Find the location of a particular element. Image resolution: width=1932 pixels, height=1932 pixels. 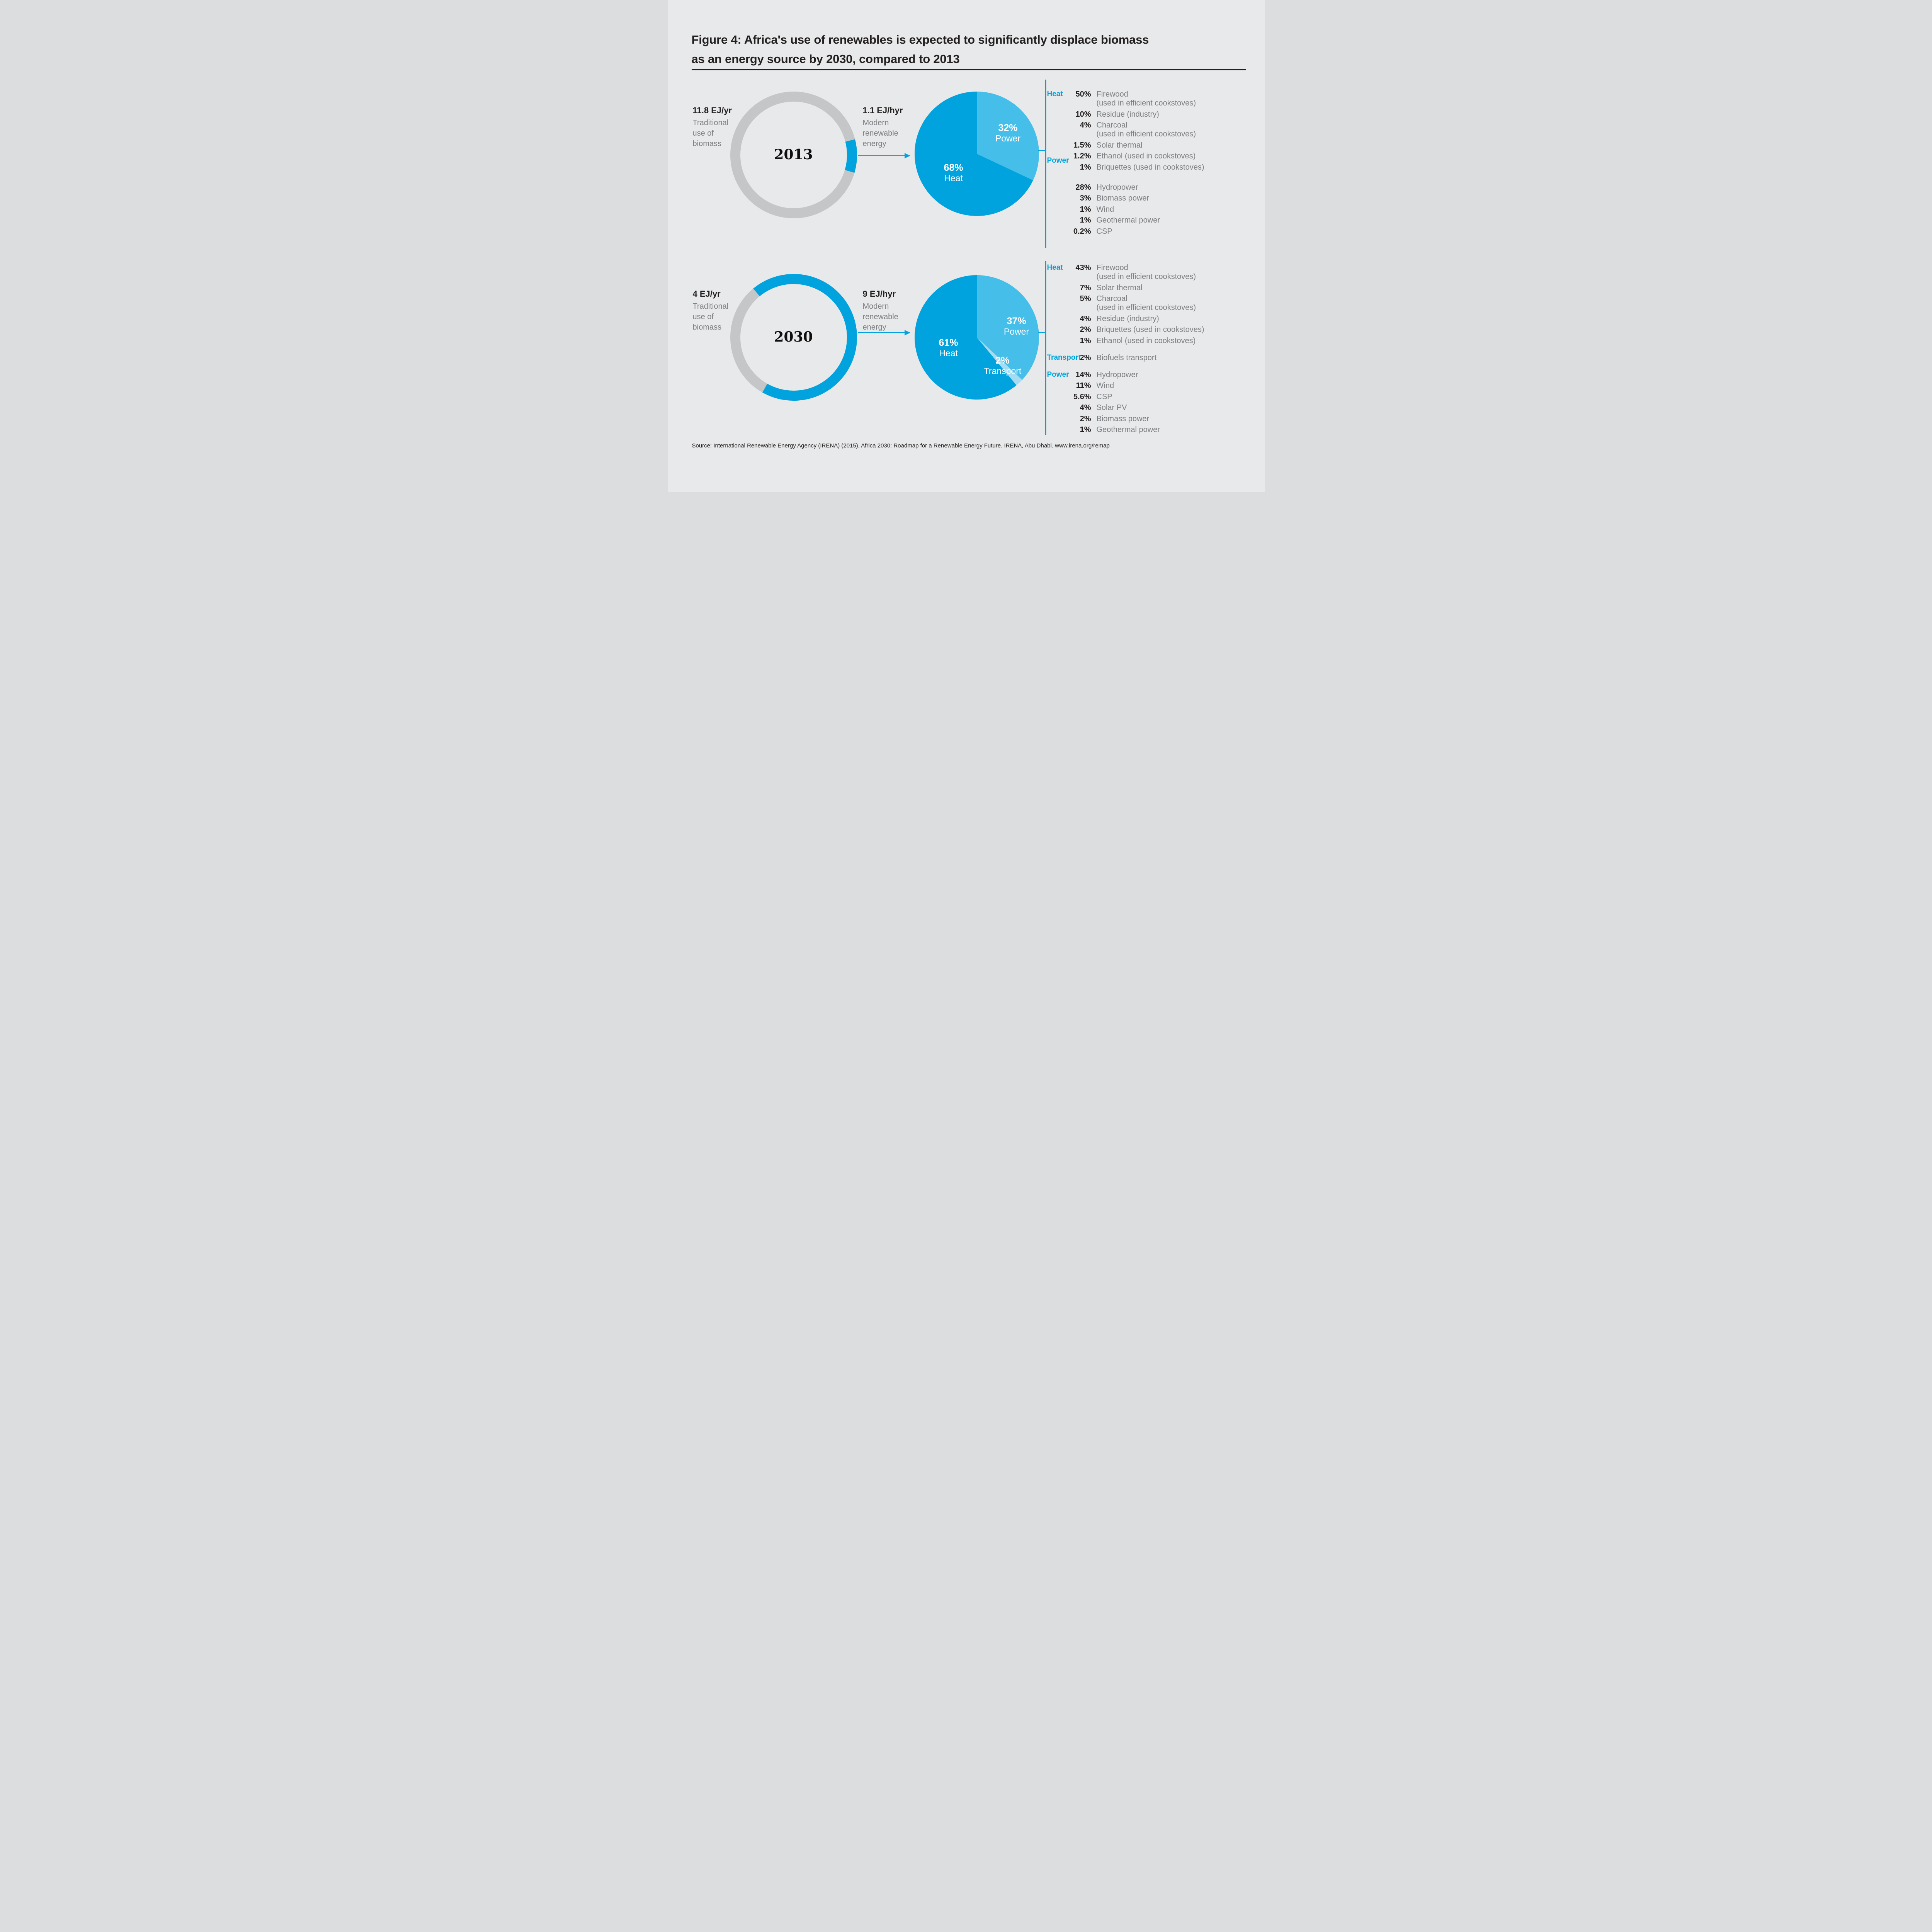

legend-row: 3% Biomass power is located at coordinates (1156, 198).